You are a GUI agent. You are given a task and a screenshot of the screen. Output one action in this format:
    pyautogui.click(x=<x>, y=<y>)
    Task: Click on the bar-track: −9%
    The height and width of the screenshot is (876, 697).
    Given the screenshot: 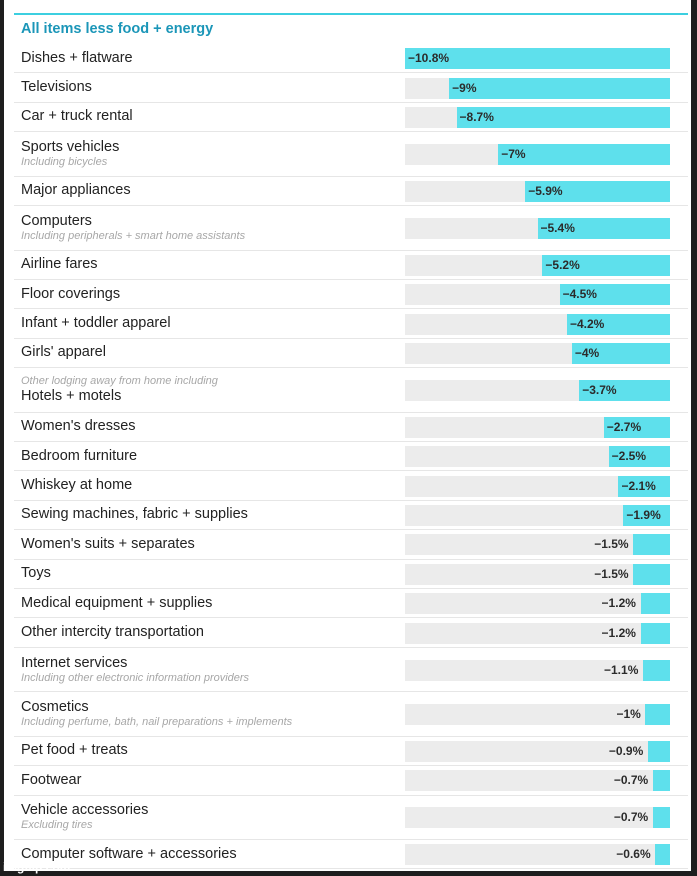 What is the action you would take?
    pyautogui.click(x=537, y=88)
    